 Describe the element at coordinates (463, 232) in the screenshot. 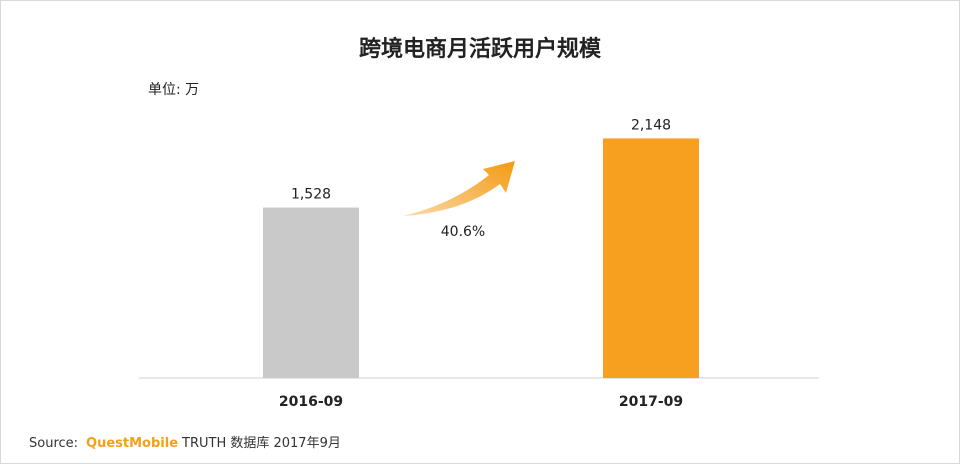

I see `growth-label: 40.6%` at that location.